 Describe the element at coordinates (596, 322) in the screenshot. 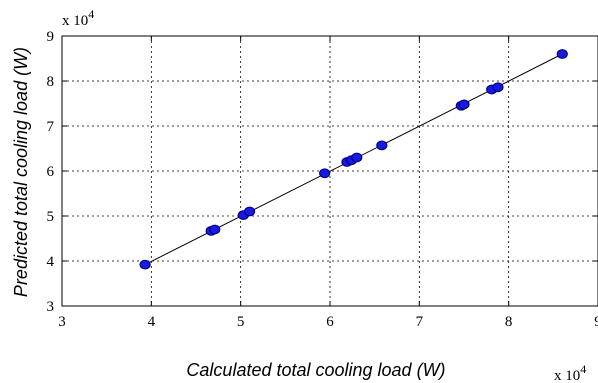

I see `x-tick-label: 9` at that location.